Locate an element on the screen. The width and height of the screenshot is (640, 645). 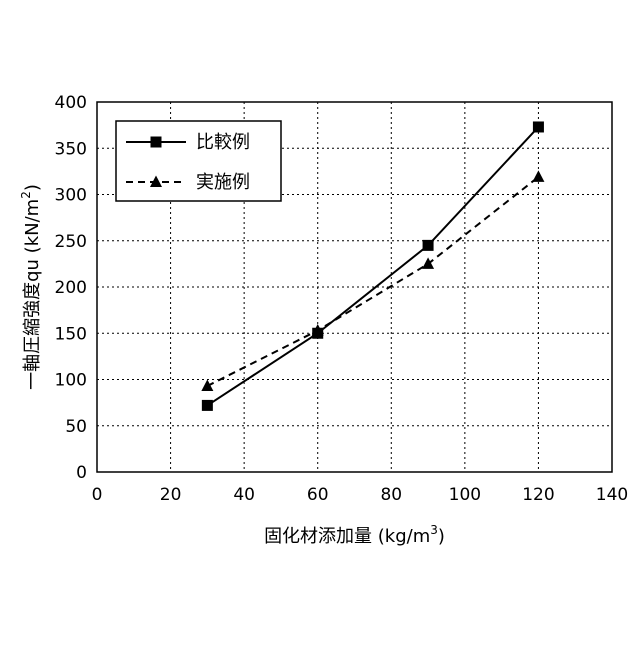
x-axis-title-tail: ) is located at coordinates (441, 536).